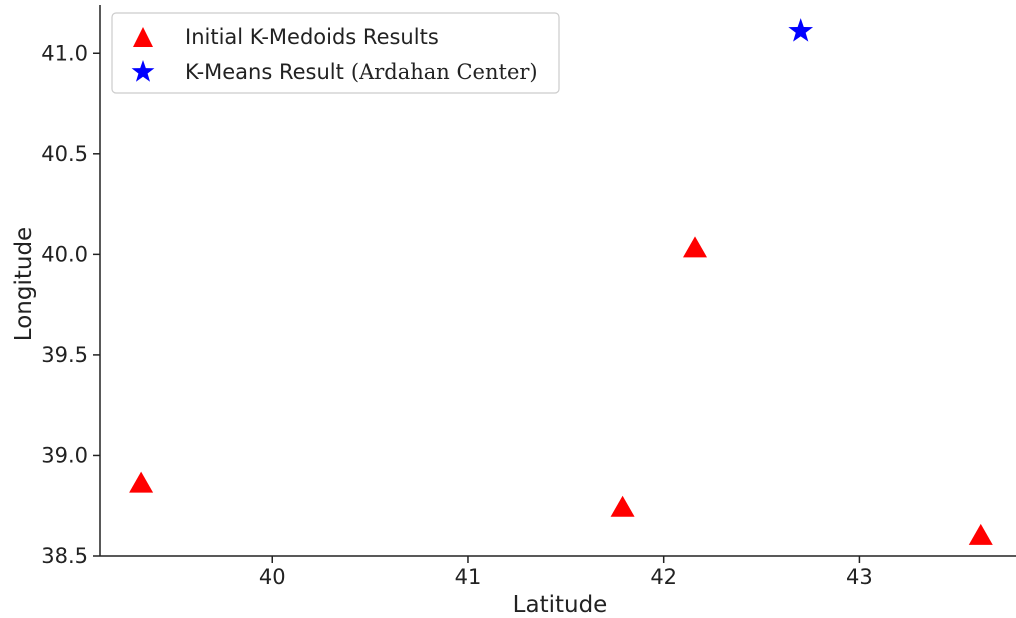  Describe the element at coordinates (468, 577) in the screenshot. I see `x-tick-label: 41` at that location.